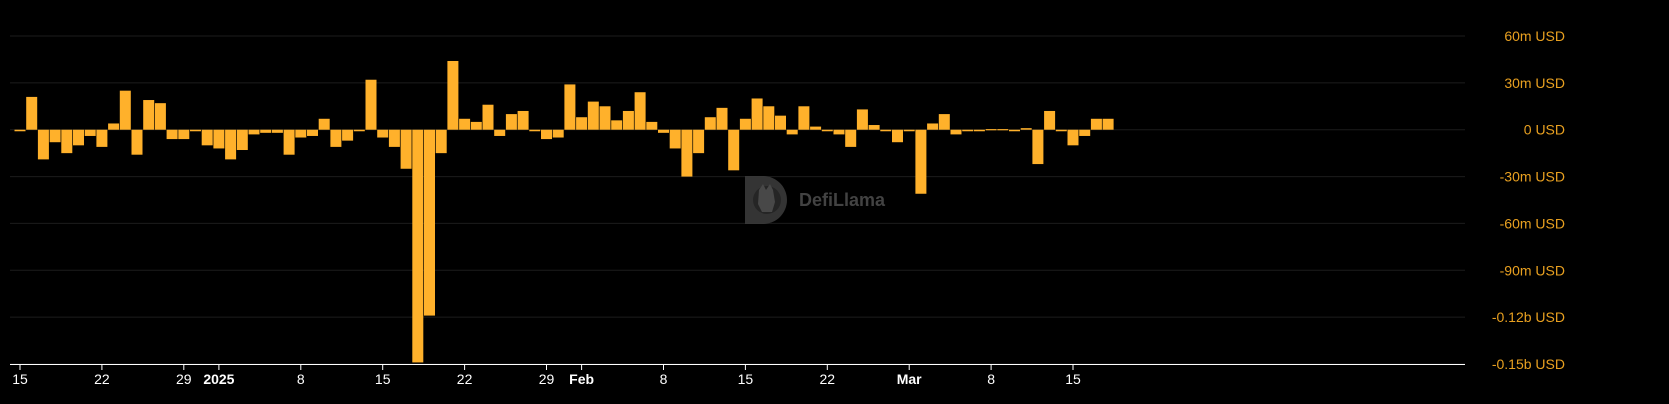 This screenshot has width=1669, height=404. I want to click on x-tick-label: Mar, so click(909, 379).